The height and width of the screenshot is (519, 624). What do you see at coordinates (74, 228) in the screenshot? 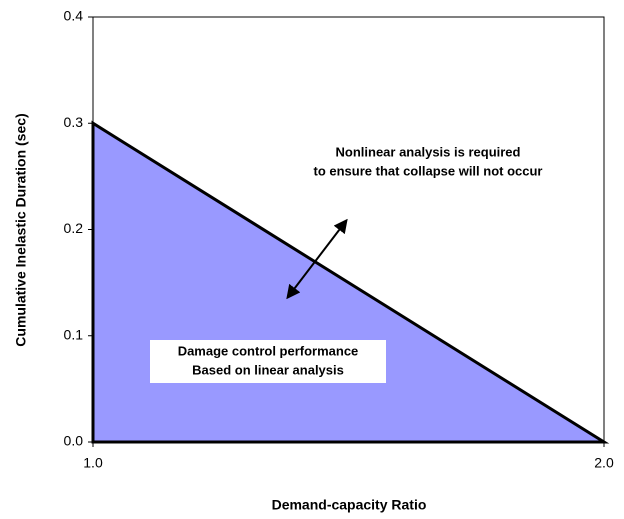
I see `y-tick-label: 0.2` at bounding box center [74, 228].